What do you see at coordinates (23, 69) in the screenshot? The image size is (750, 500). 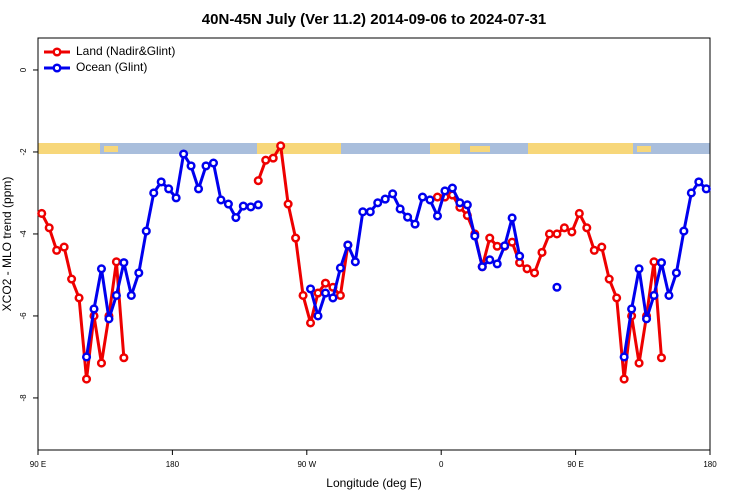 I see `y-tick-label: 0` at bounding box center [23, 69].